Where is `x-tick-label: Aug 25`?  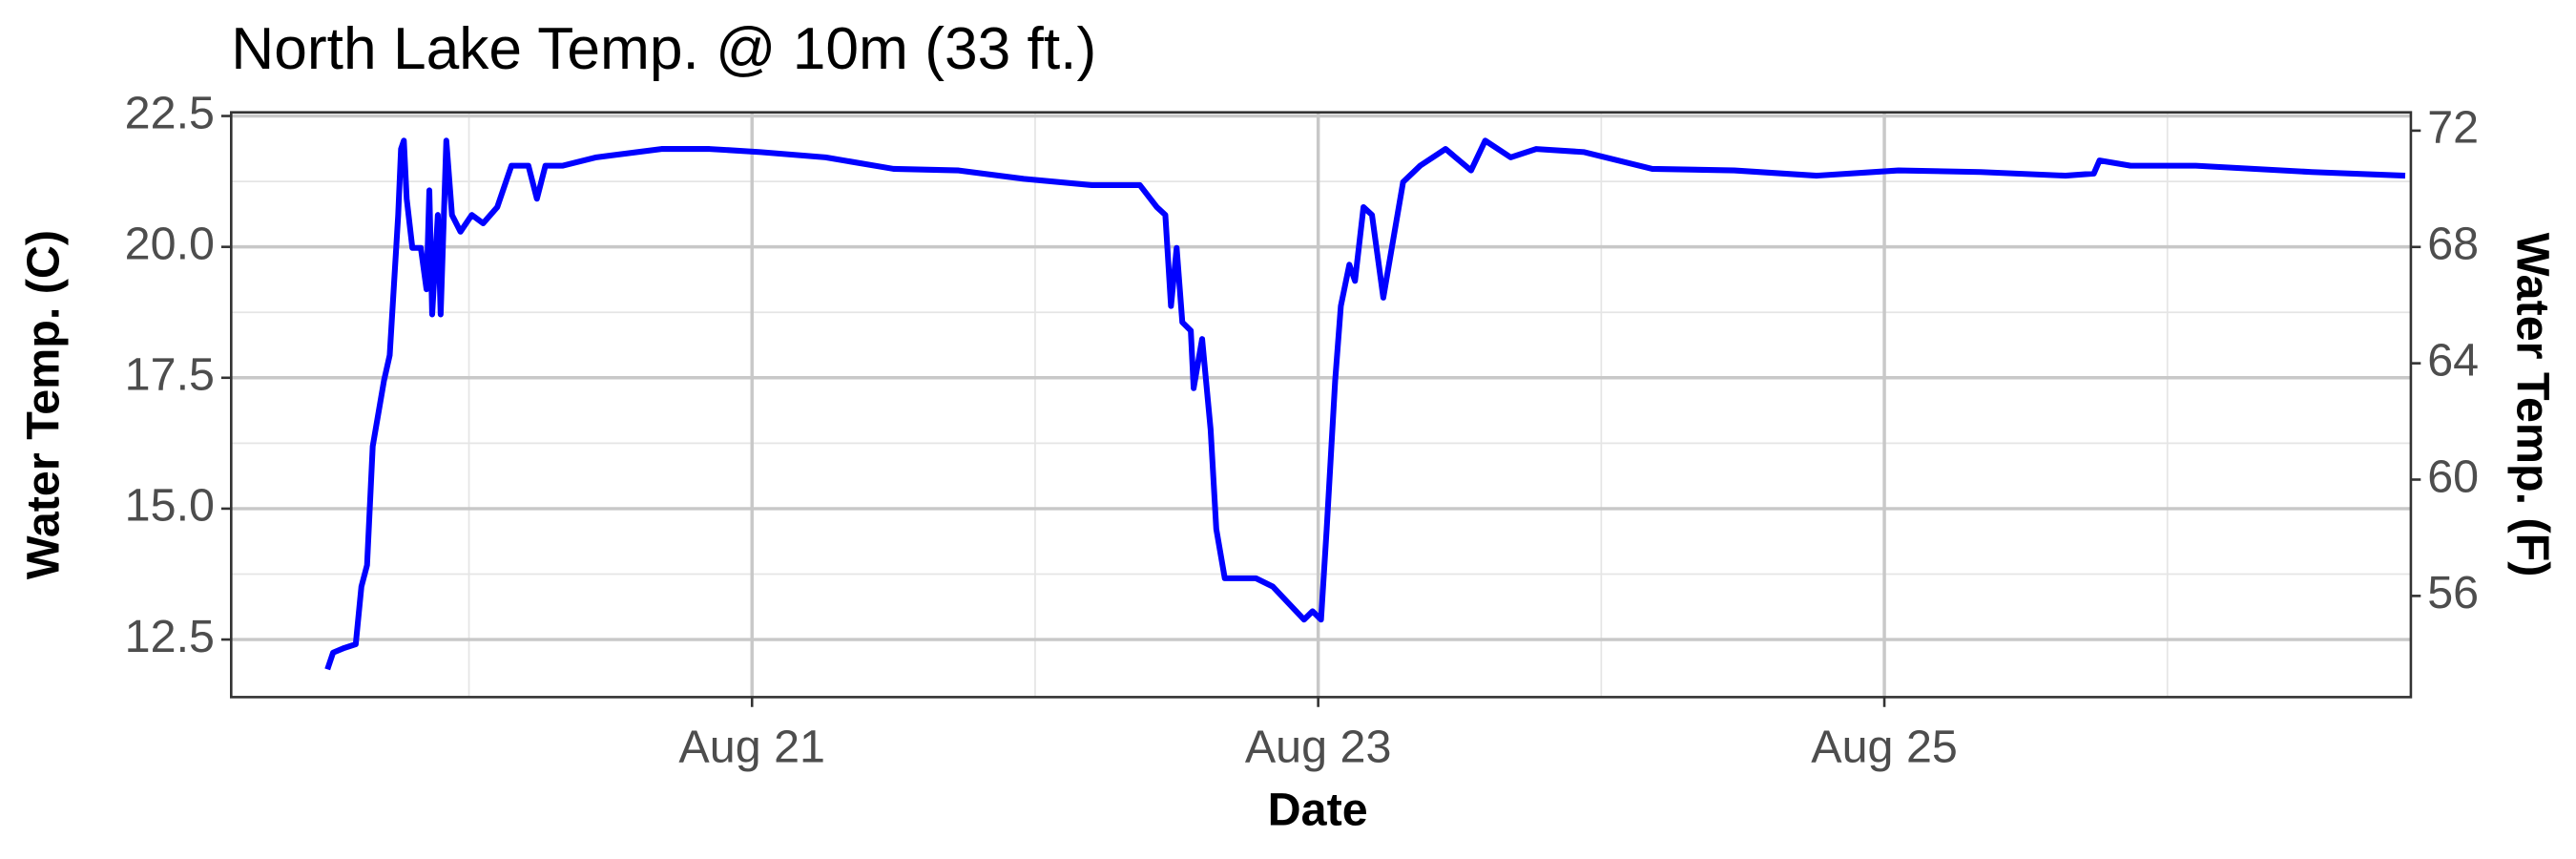
x-tick-label: Aug 25 is located at coordinates (1884, 747).